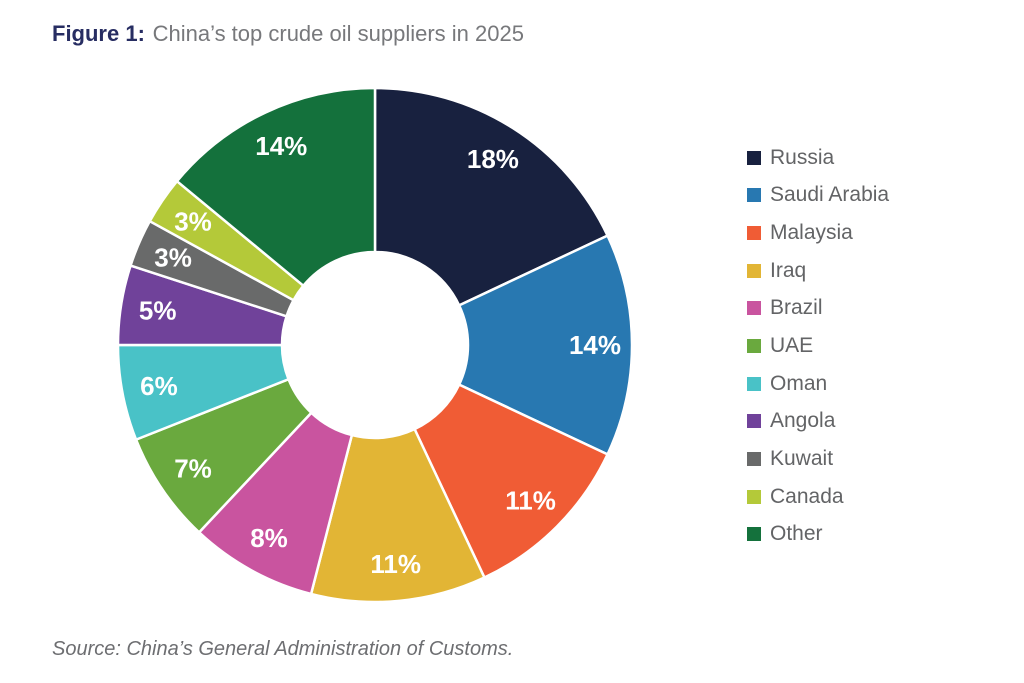 This screenshot has height=683, width=1024. I want to click on legend-item-saudi-arabia: Saudi Arabia, so click(818, 196).